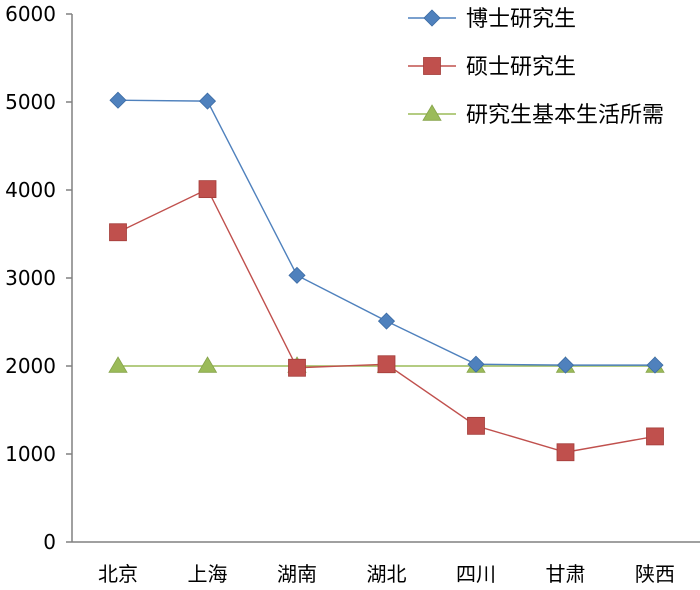 This screenshot has height=590, width=700. What do you see at coordinates (30, 14) in the screenshot?
I see `y-tick-label: 6000` at bounding box center [30, 14].